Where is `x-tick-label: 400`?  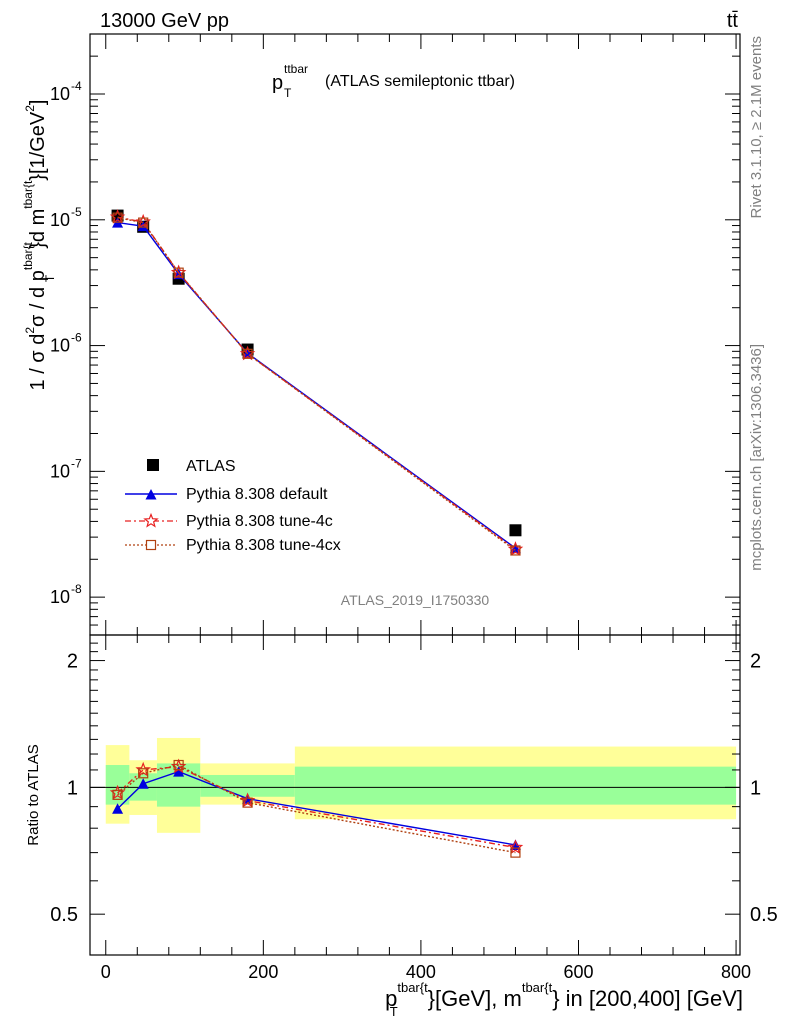
x-tick-label: 400 is located at coordinates (421, 972).